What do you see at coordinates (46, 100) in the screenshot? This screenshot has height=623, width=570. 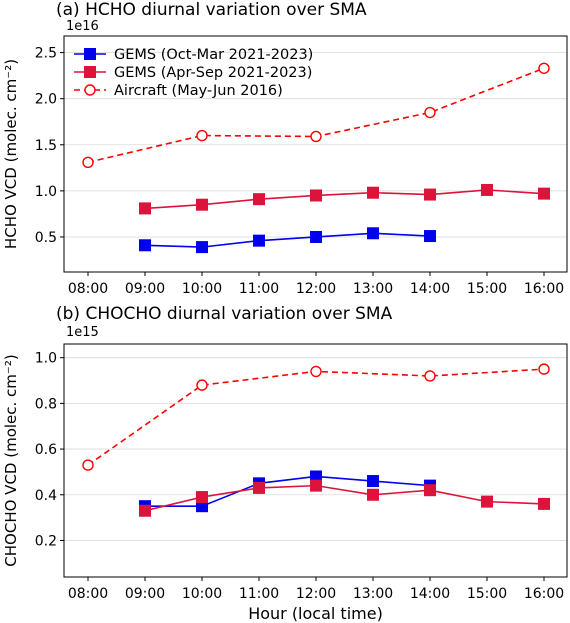 I see `y-tick-label: 2.0` at bounding box center [46, 100].